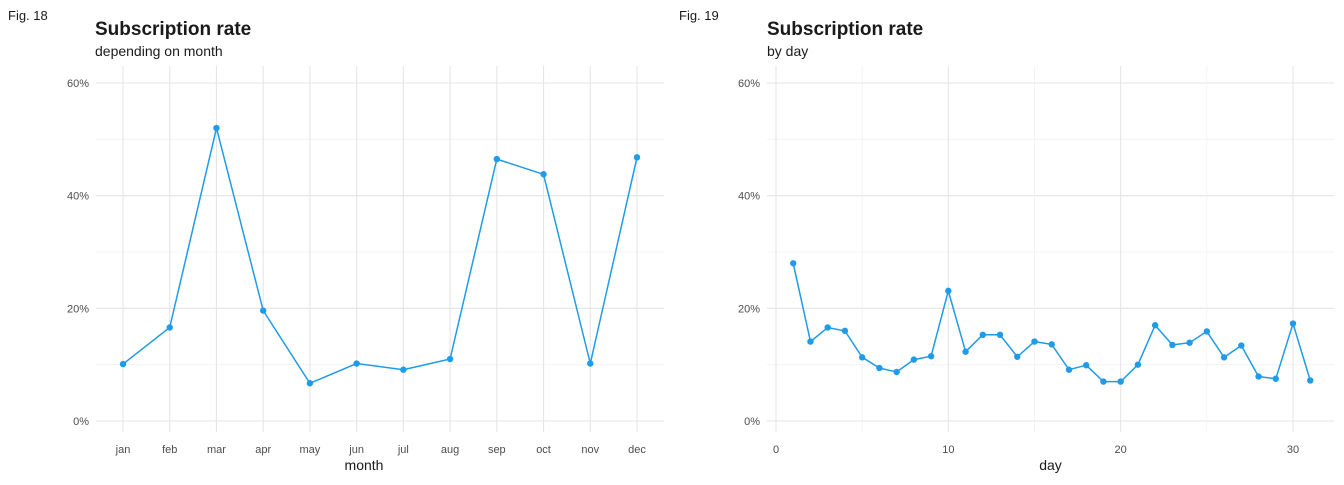  What do you see at coordinates (497, 450) in the screenshot?
I see `x-tick-label: sep` at bounding box center [497, 450].